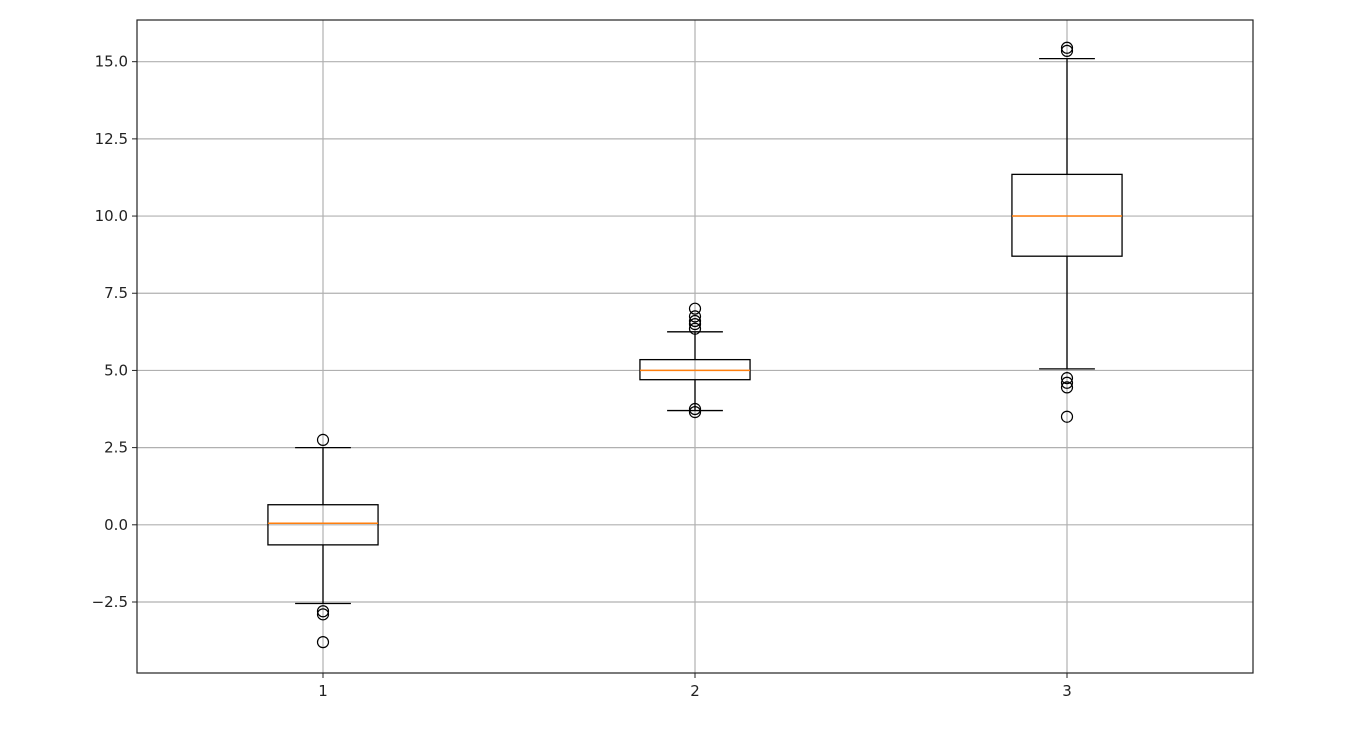  I want to click on y-tick-label: 10.0, so click(111, 216).